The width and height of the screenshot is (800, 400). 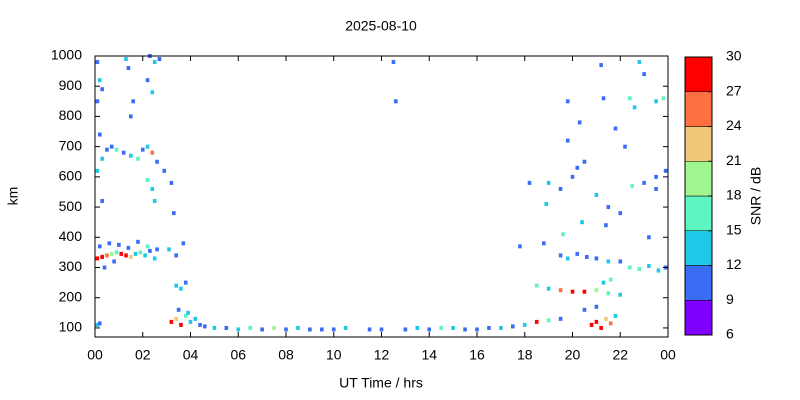 I want to click on colorbar-tick-label: 27, so click(x=734, y=90).